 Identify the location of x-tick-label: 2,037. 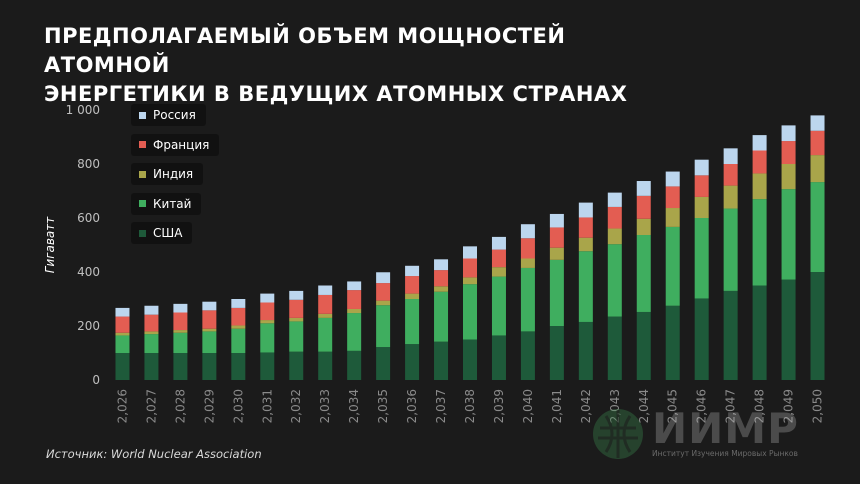
(441, 406).